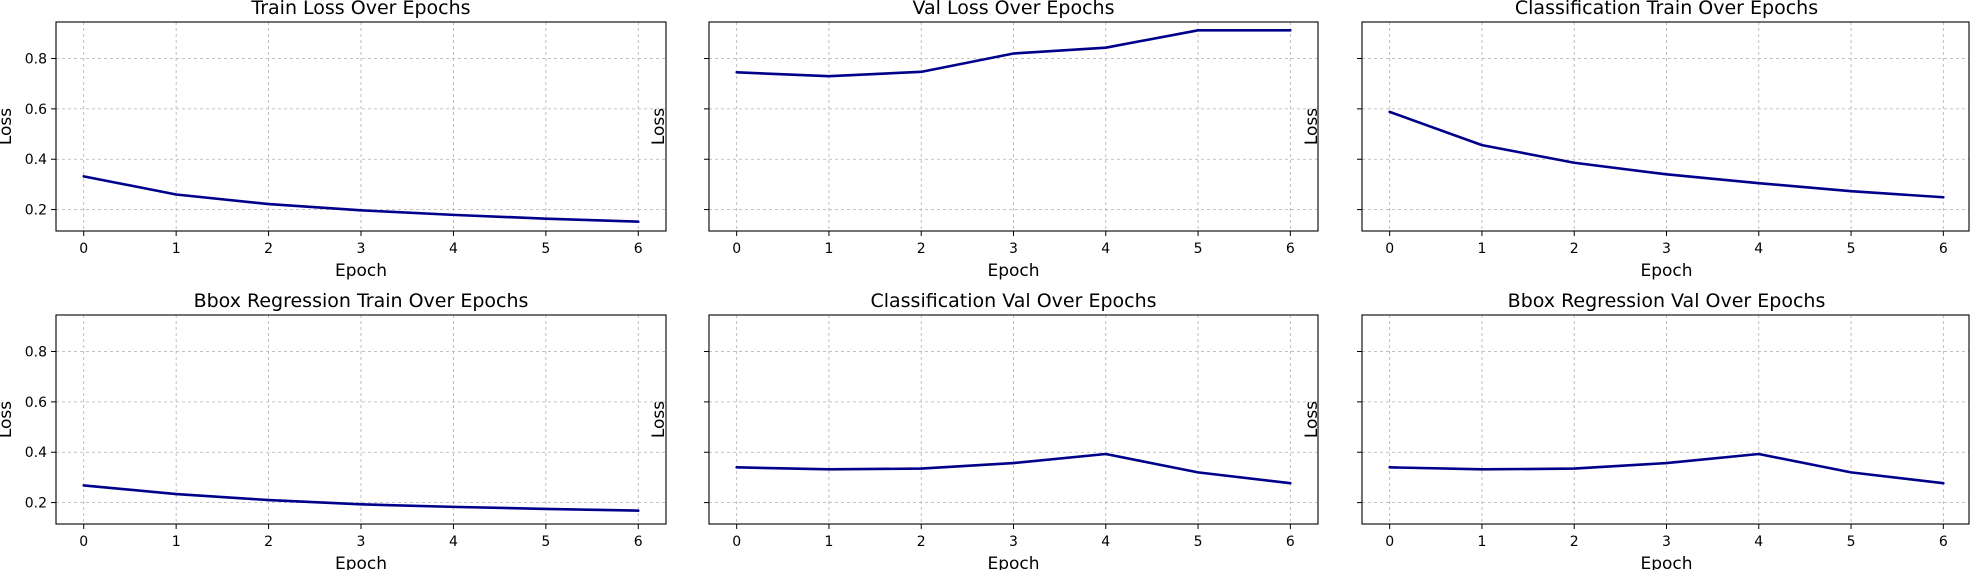 This screenshot has width=1970, height=570. What do you see at coordinates (1013, 9) in the screenshot?
I see `chart-title: Val Loss Over Epochs` at bounding box center [1013, 9].